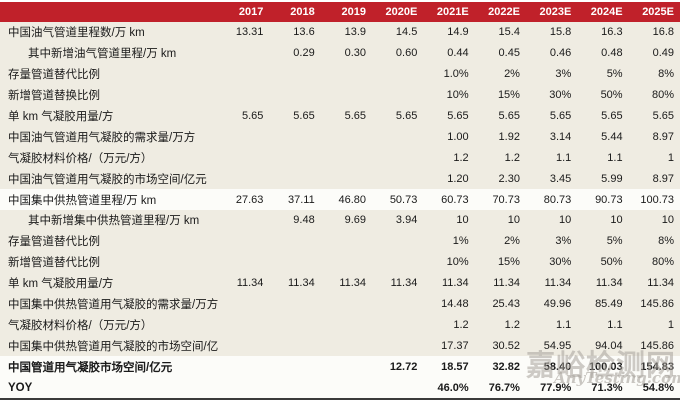 This screenshot has width=680, height=400. What do you see at coordinates (551, 346) in the screenshot?
I see `cell-value: 54.95` at bounding box center [551, 346].